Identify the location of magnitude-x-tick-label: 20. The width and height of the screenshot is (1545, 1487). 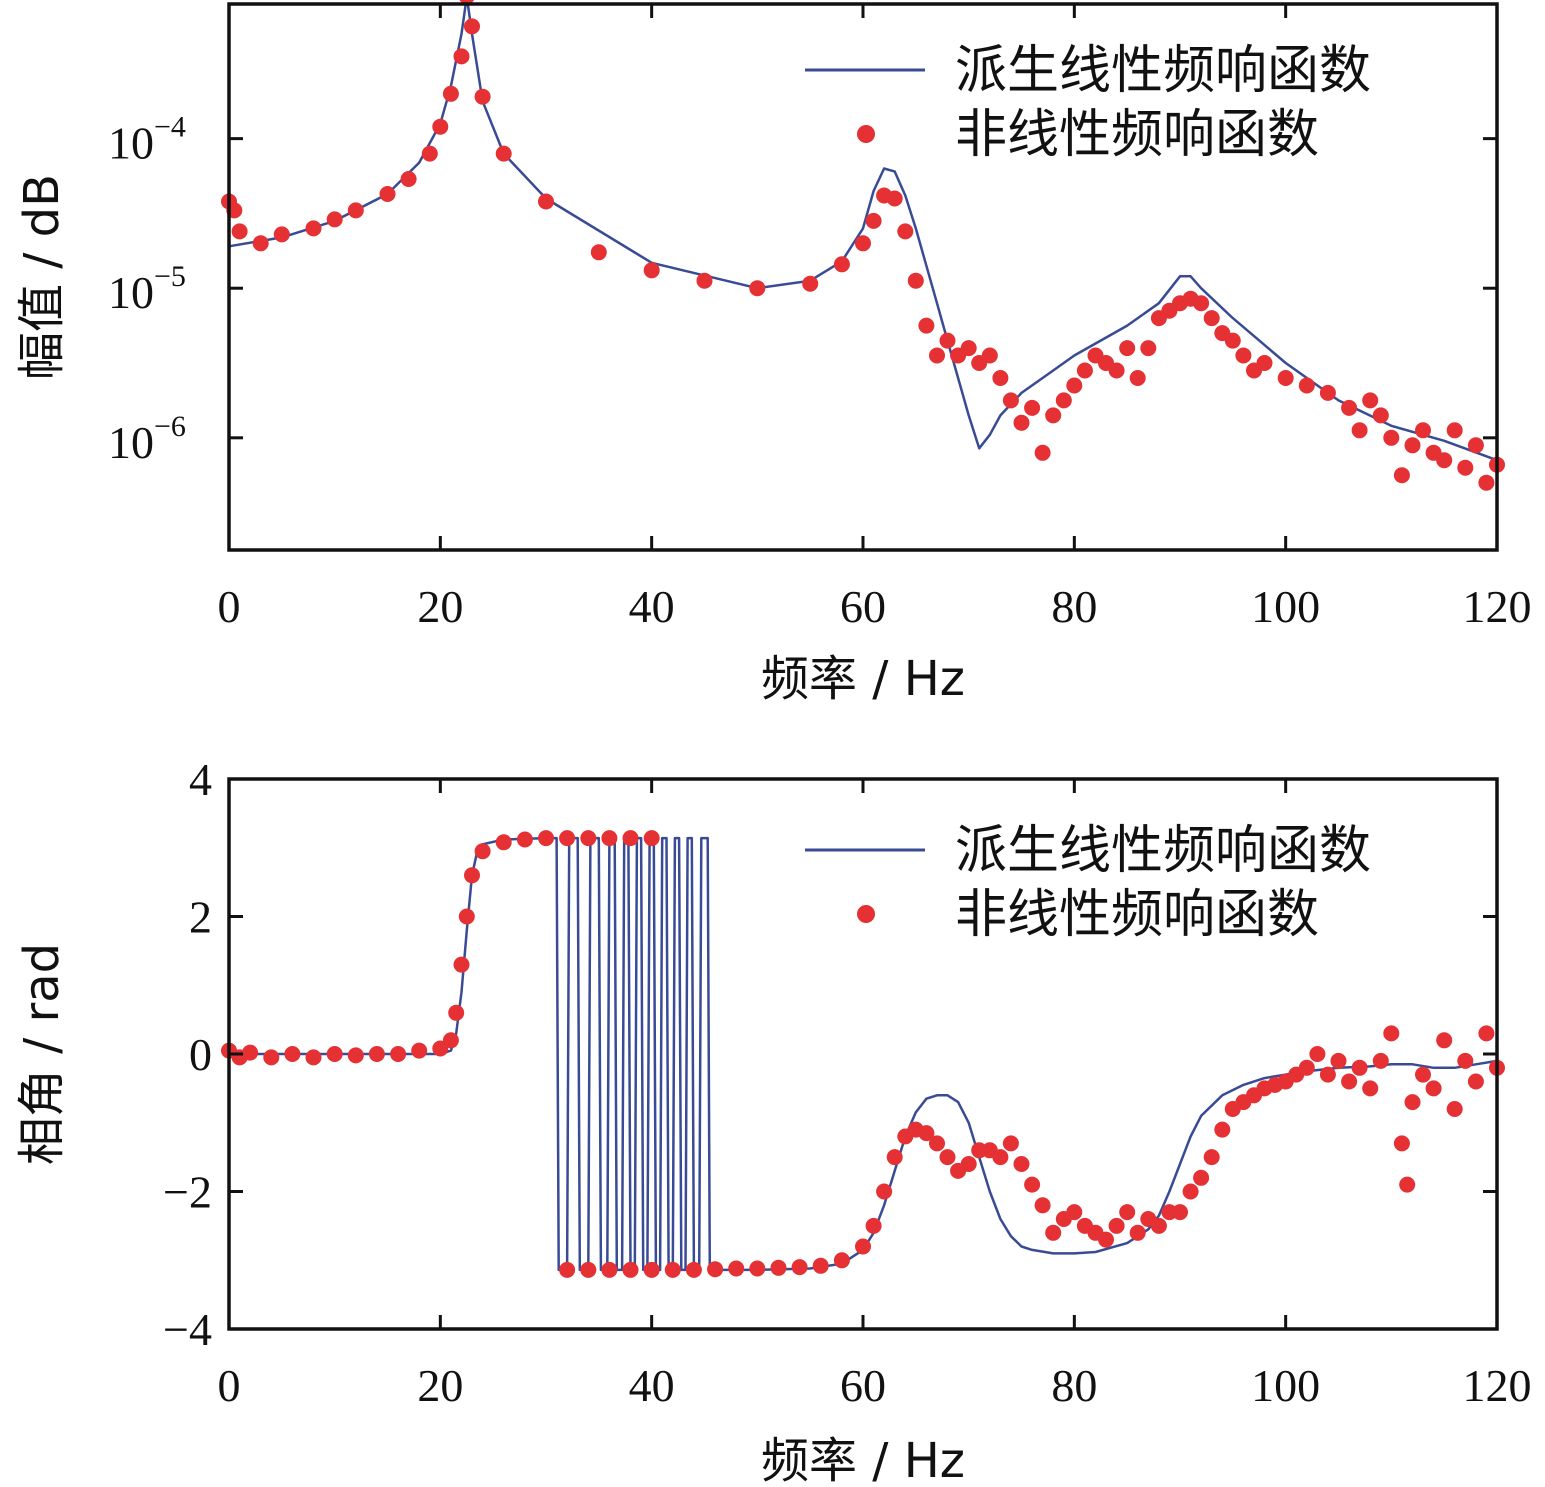
(440, 606).